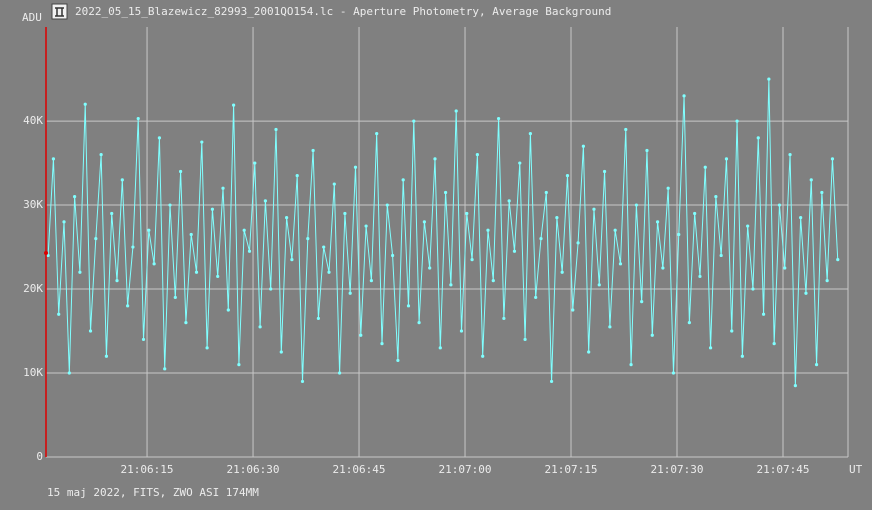 The image size is (872, 510). I want to click on app-icon, so click(59, 11).